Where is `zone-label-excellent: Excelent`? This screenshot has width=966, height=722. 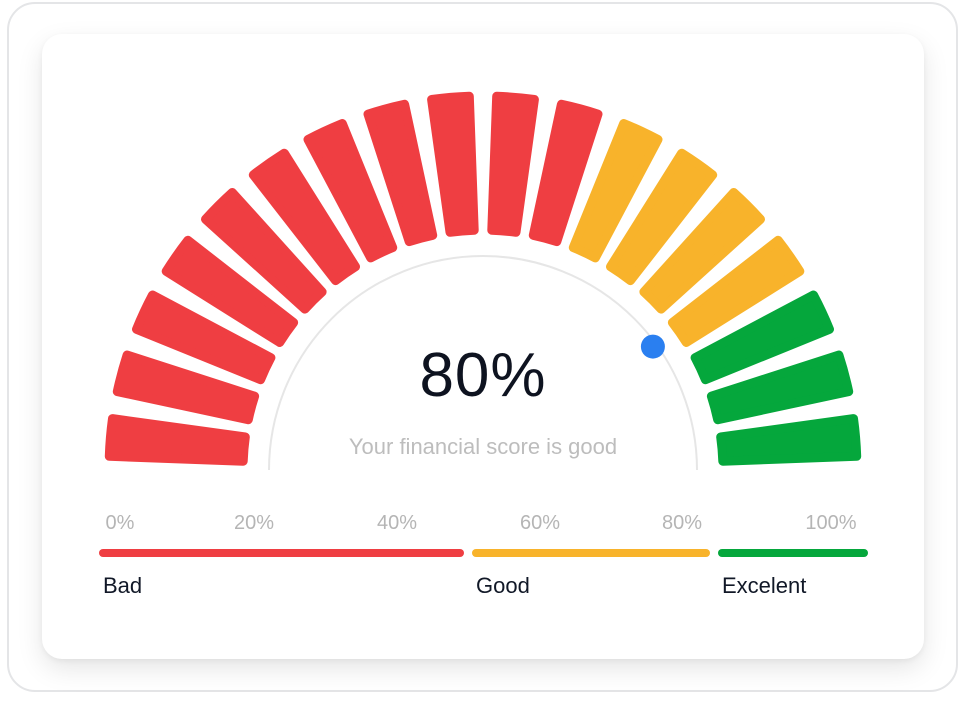
zone-label-excellent: Excelent is located at coordinates (764, 585).